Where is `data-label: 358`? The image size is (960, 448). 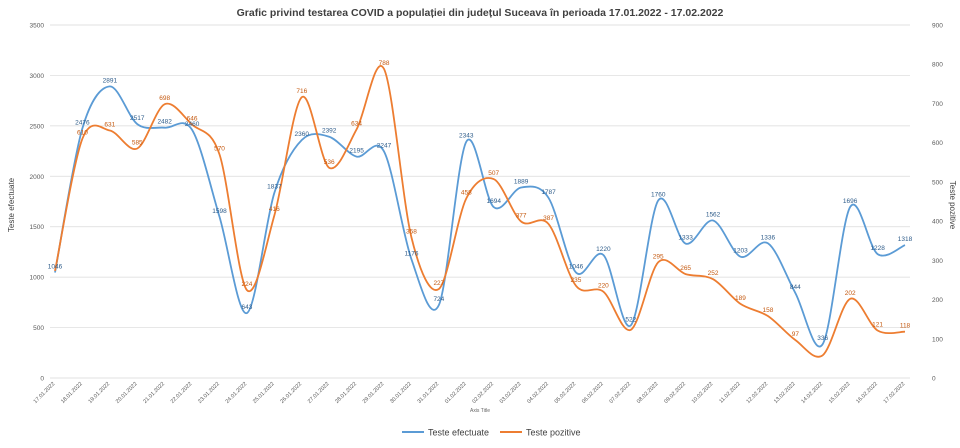 data-label: 358 is located at coordinates (411, 232).